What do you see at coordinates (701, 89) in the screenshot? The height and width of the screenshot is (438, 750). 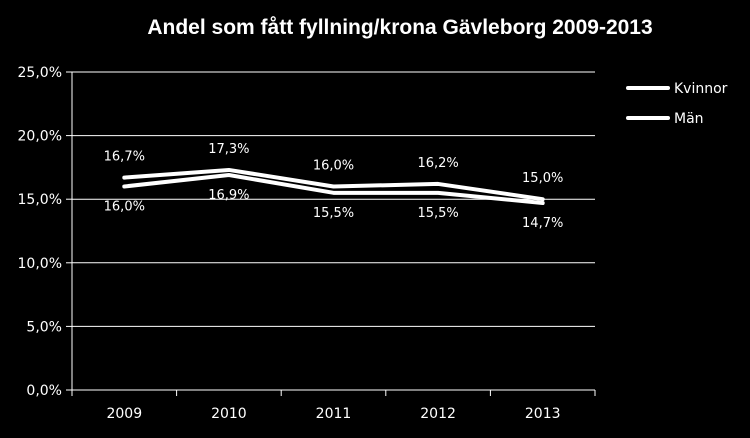 I see `legend-label: Kvinnor` at bounding box center [701, 89].